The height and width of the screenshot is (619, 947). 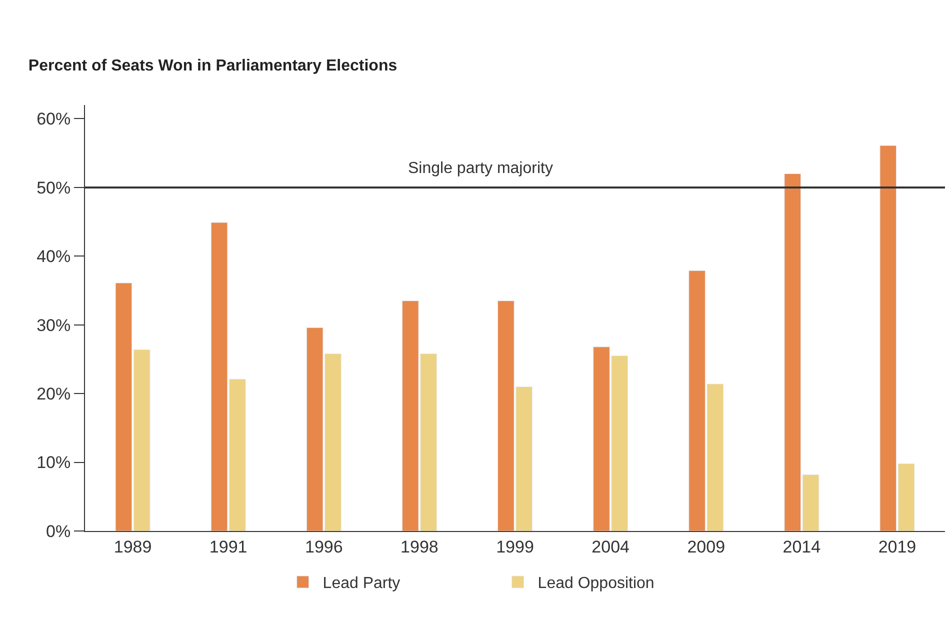 What do you see at coordinates (53, 394) in the screenshot?
I see `y-tick-label: 20%` at bounding box center [53, 394].